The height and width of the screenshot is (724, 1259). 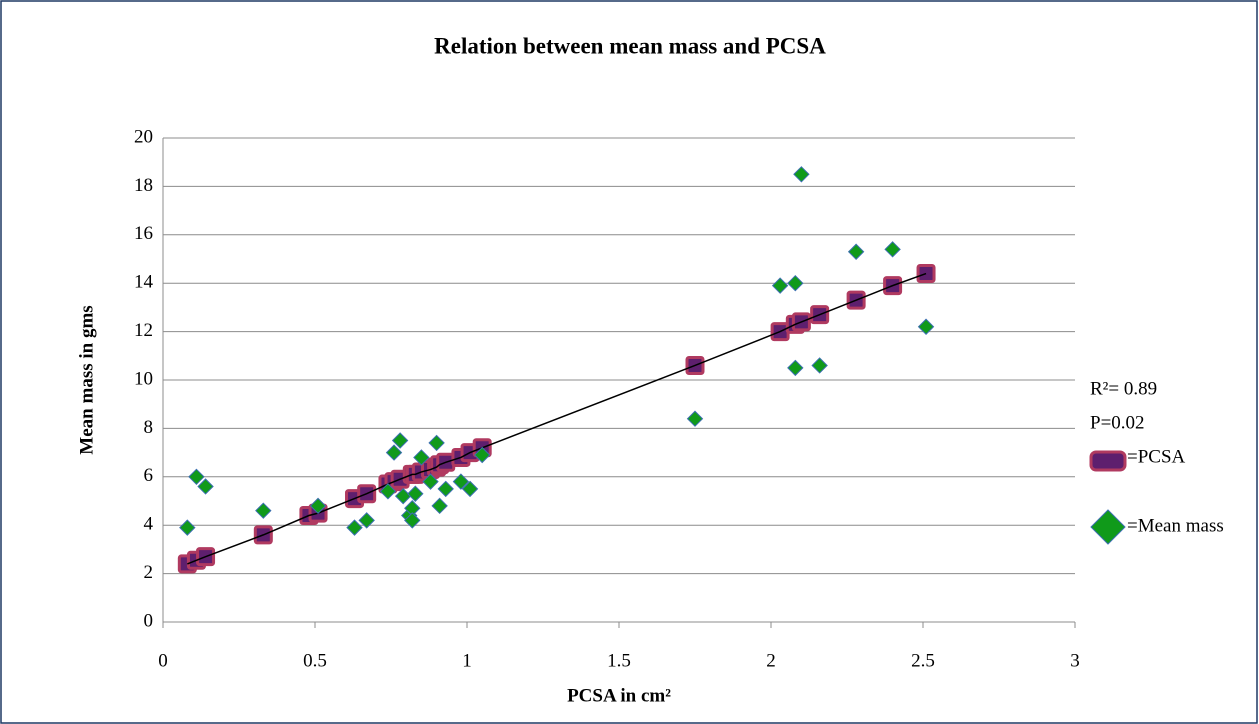 I want to click on x-tick-label: 2, so click(x=771, y=660).